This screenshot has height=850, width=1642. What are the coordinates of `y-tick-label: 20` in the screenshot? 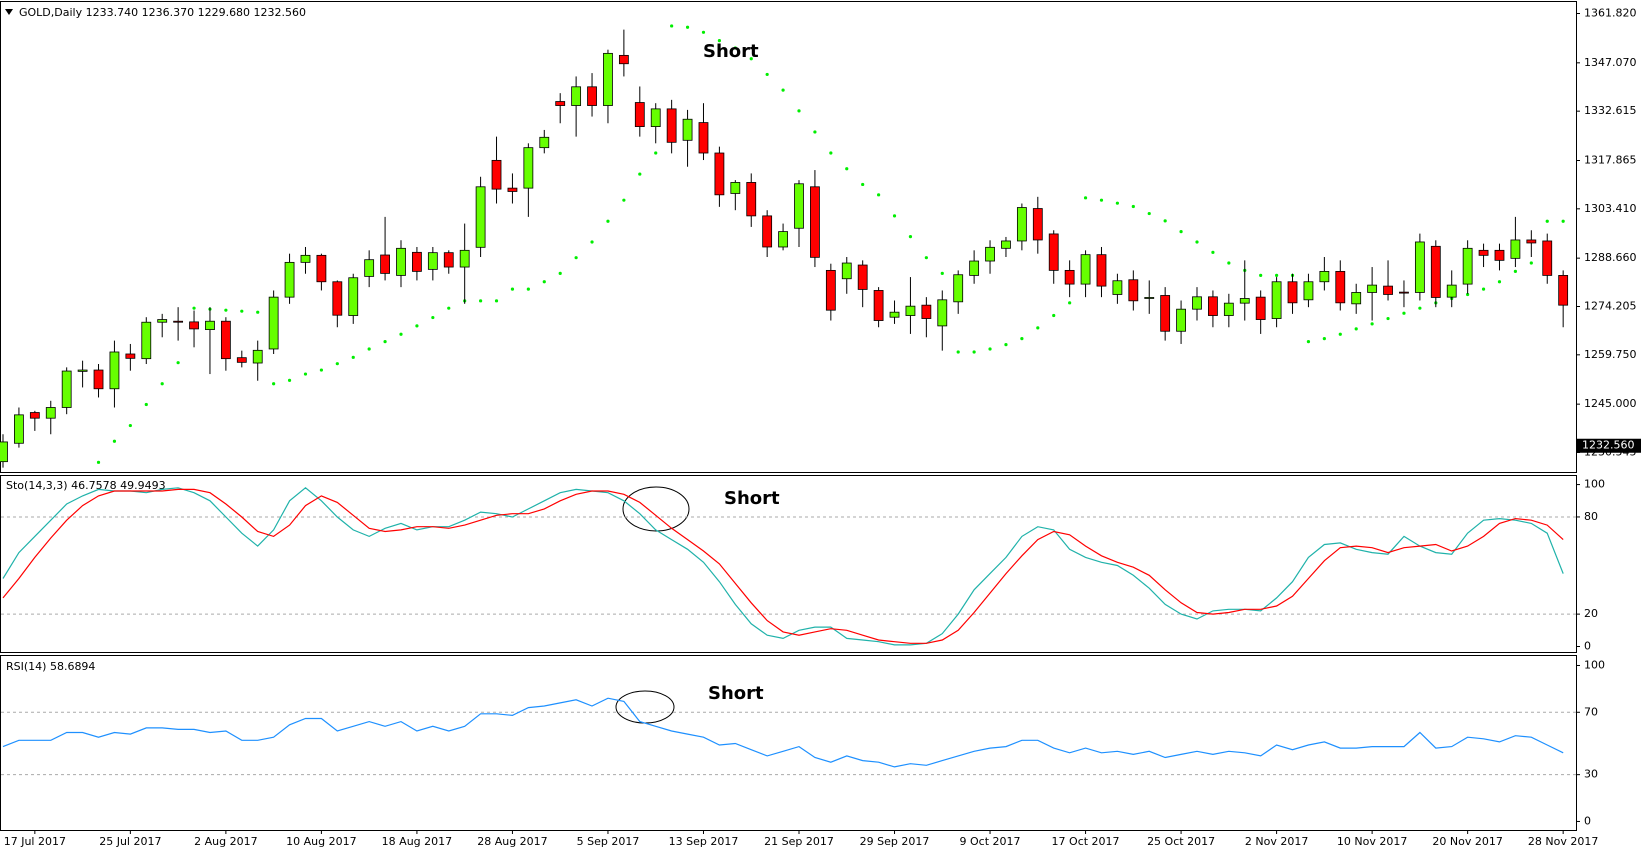 It's located at (1591, 613).